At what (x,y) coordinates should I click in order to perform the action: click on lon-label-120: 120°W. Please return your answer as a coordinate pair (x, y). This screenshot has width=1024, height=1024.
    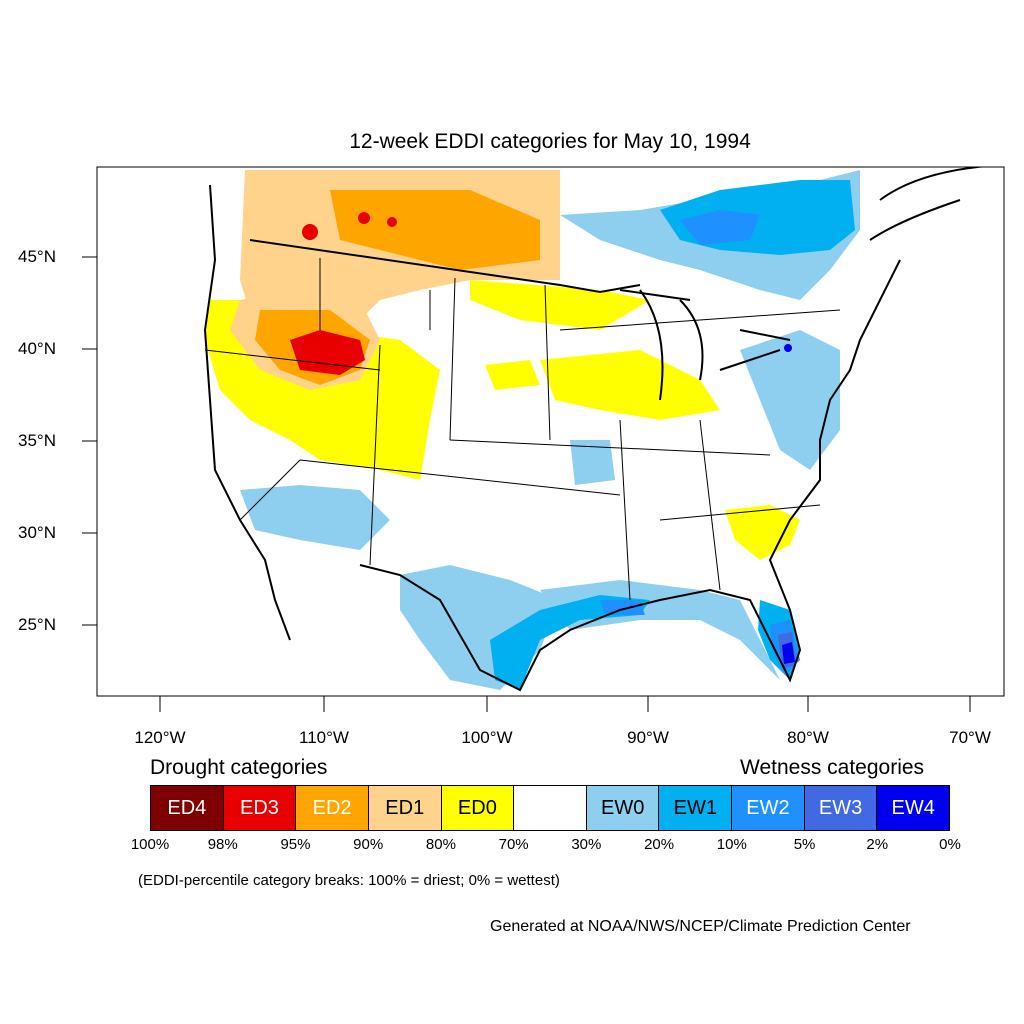
    Looking at the image, I should click on (160, 737).